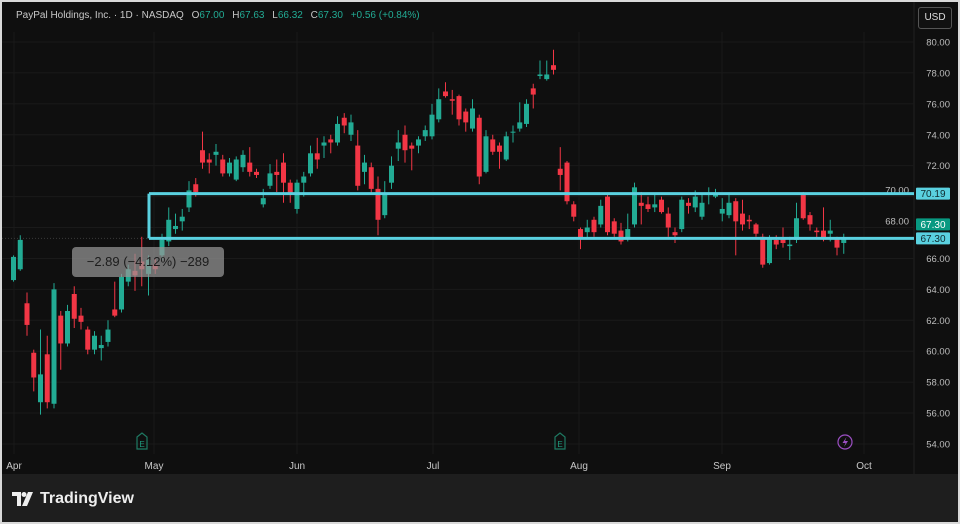 The width and height of the screenshot is (960, 524). I want to click on currency-button: USD, so click(935, 18).